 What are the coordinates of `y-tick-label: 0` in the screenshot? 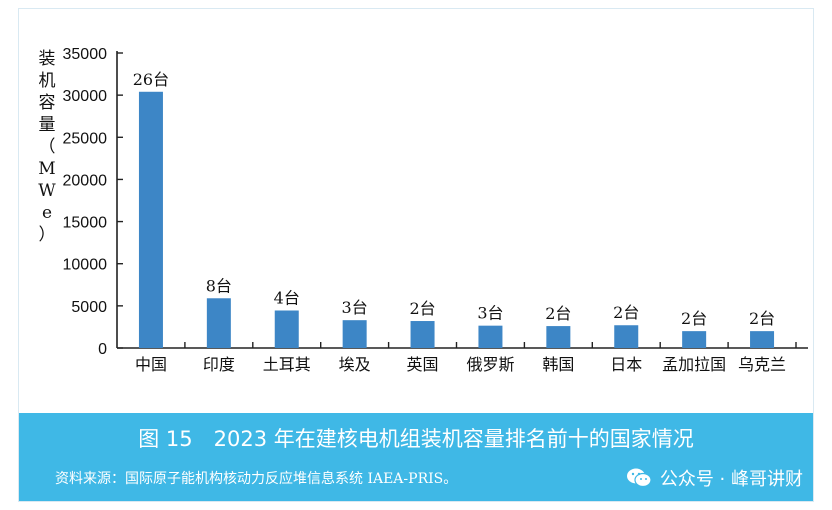 It's located at (102, 349).